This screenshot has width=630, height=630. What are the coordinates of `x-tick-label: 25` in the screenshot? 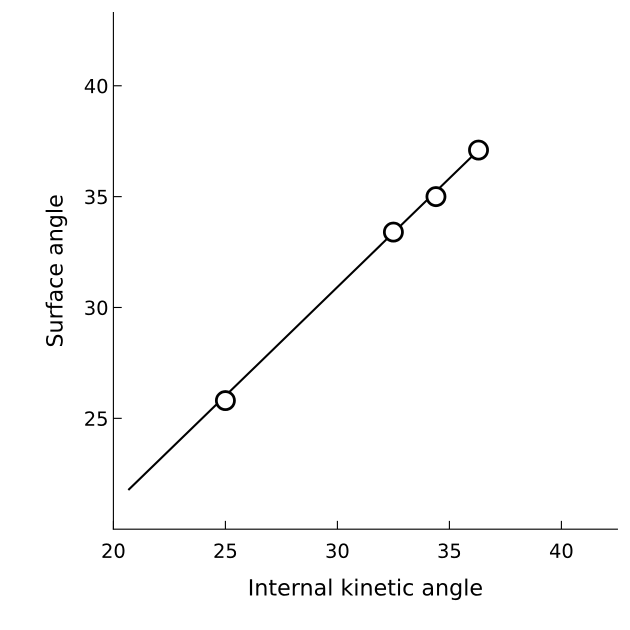 It's located at (225, 550).